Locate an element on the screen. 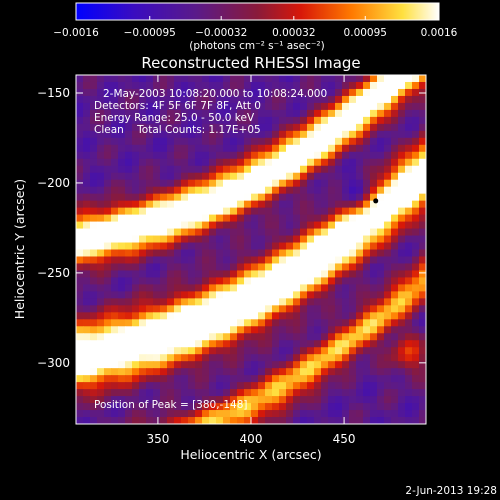  info-line-time-range: 2-May-2003 10:08:20.000 to 10:08:24.000 is located at coordinates (215, 94).